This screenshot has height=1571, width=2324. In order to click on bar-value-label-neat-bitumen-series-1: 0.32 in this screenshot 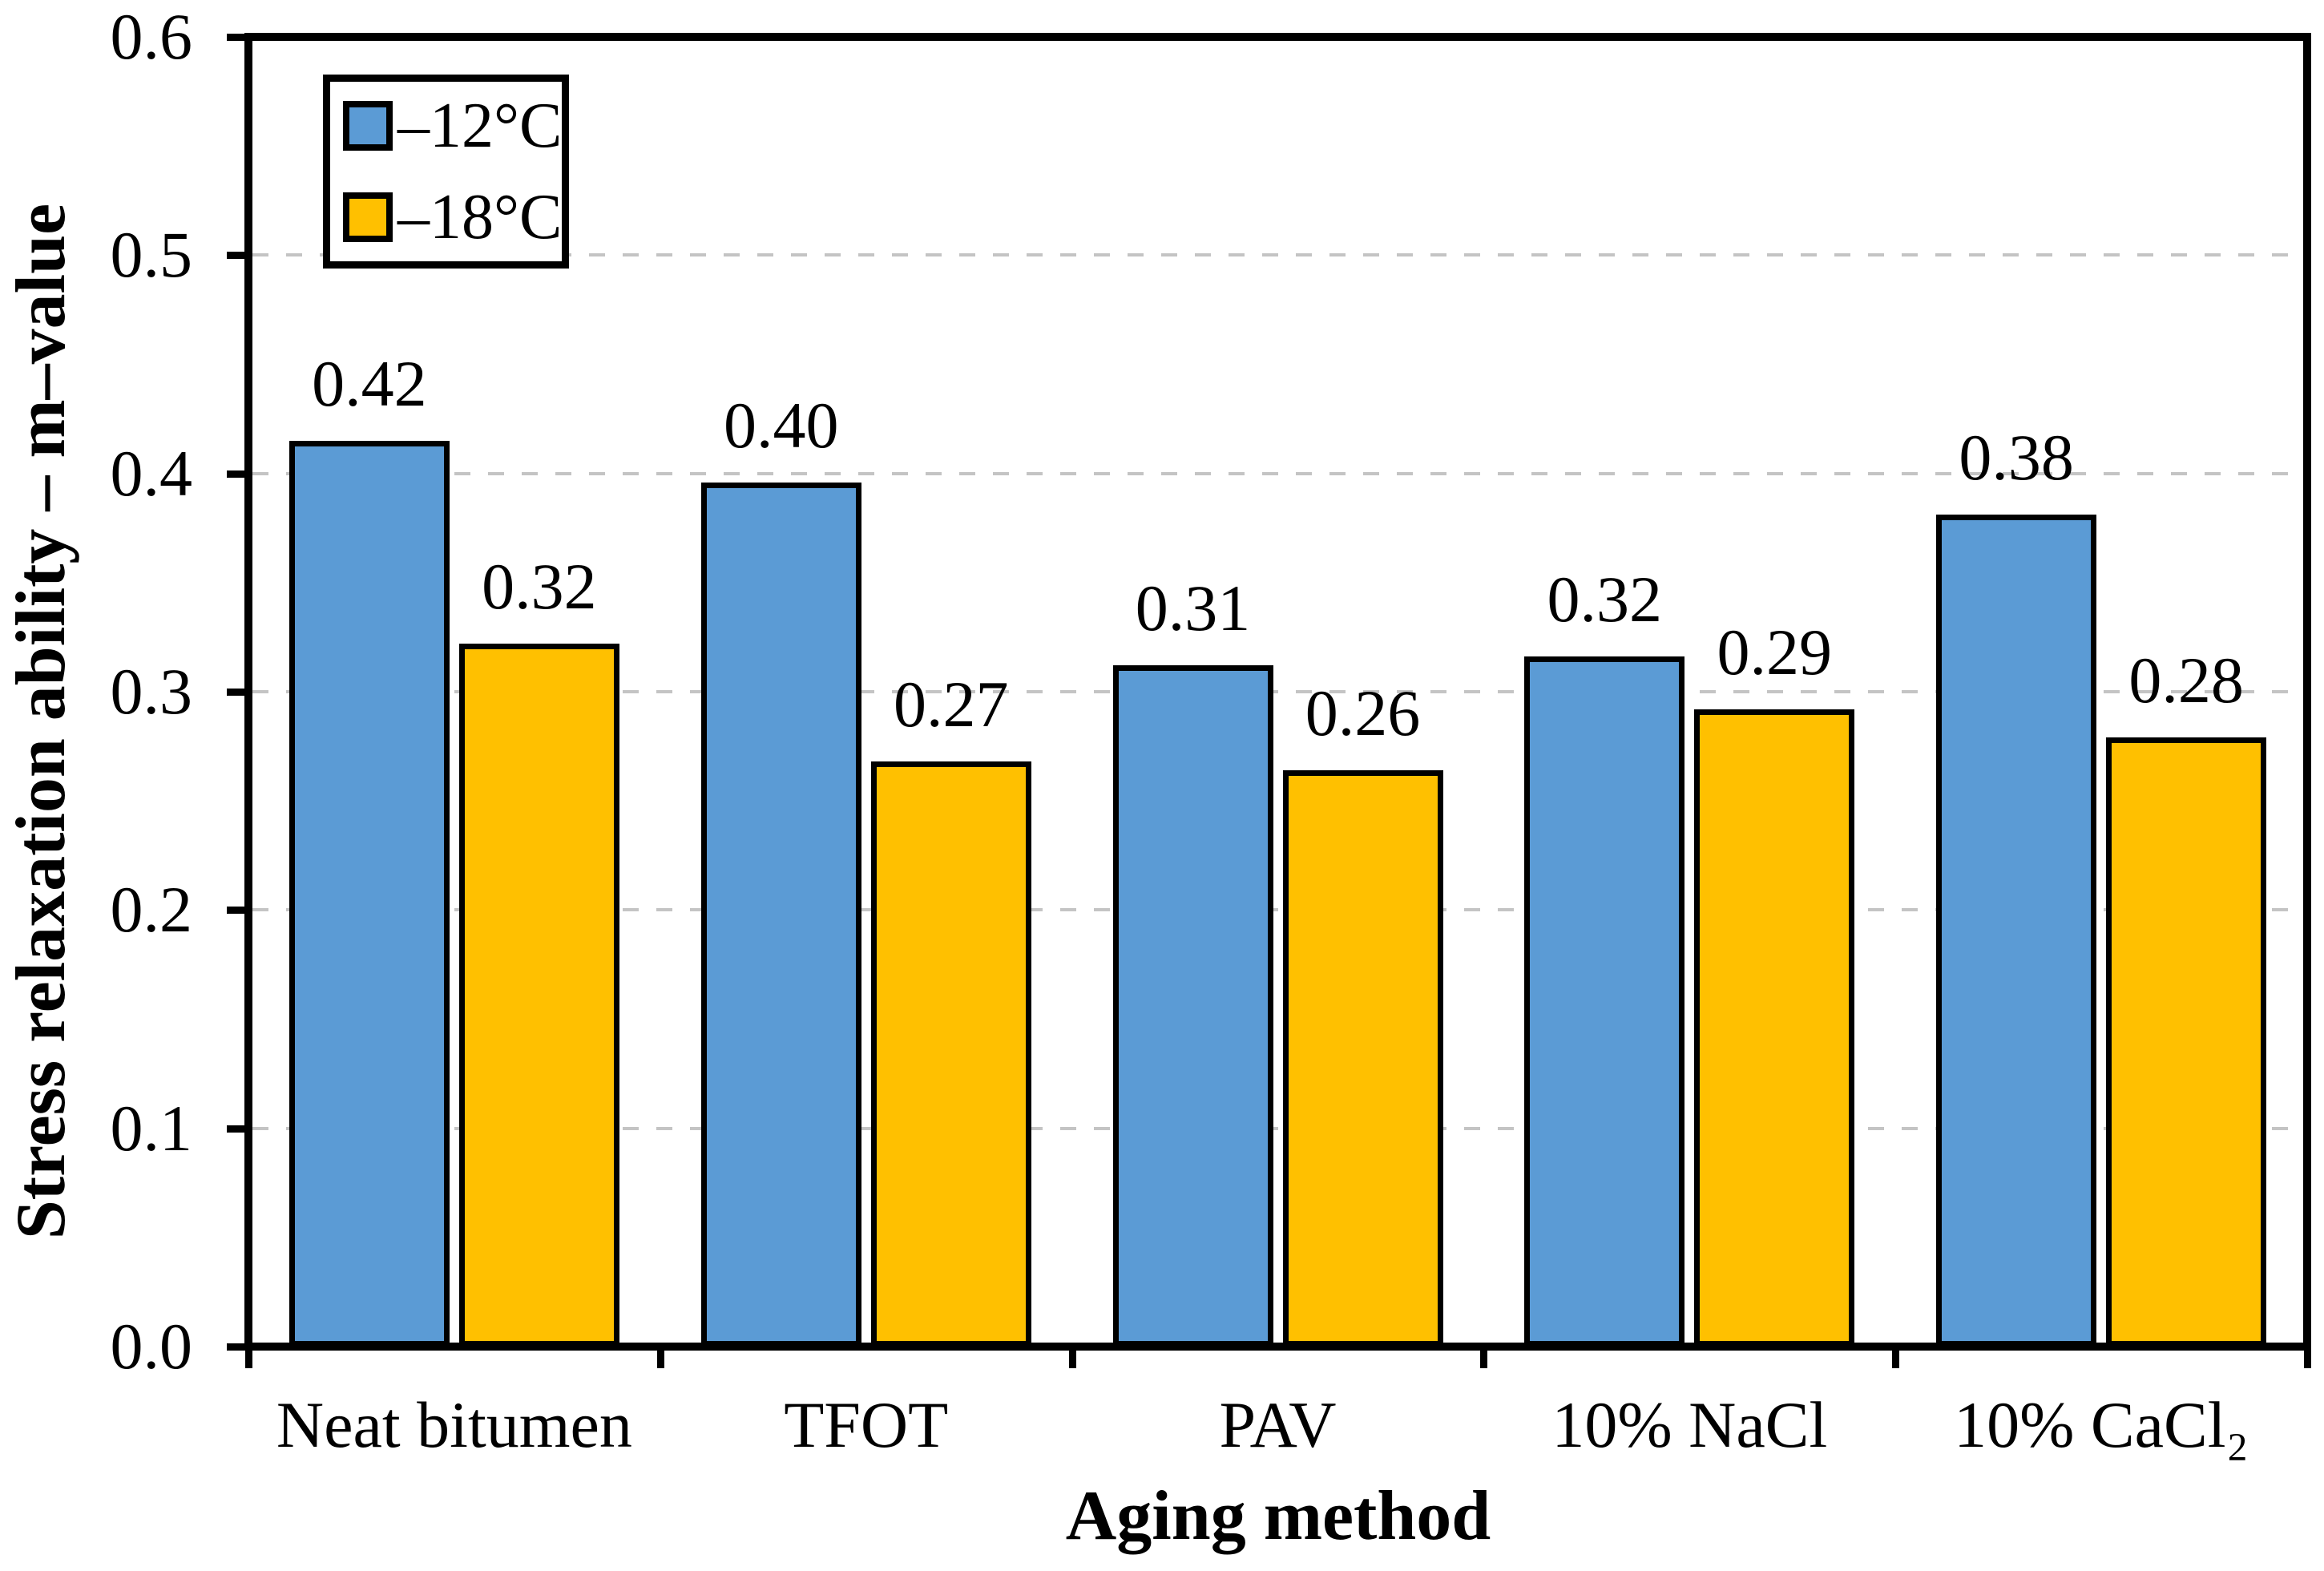, I will do `click(539, 587)`.